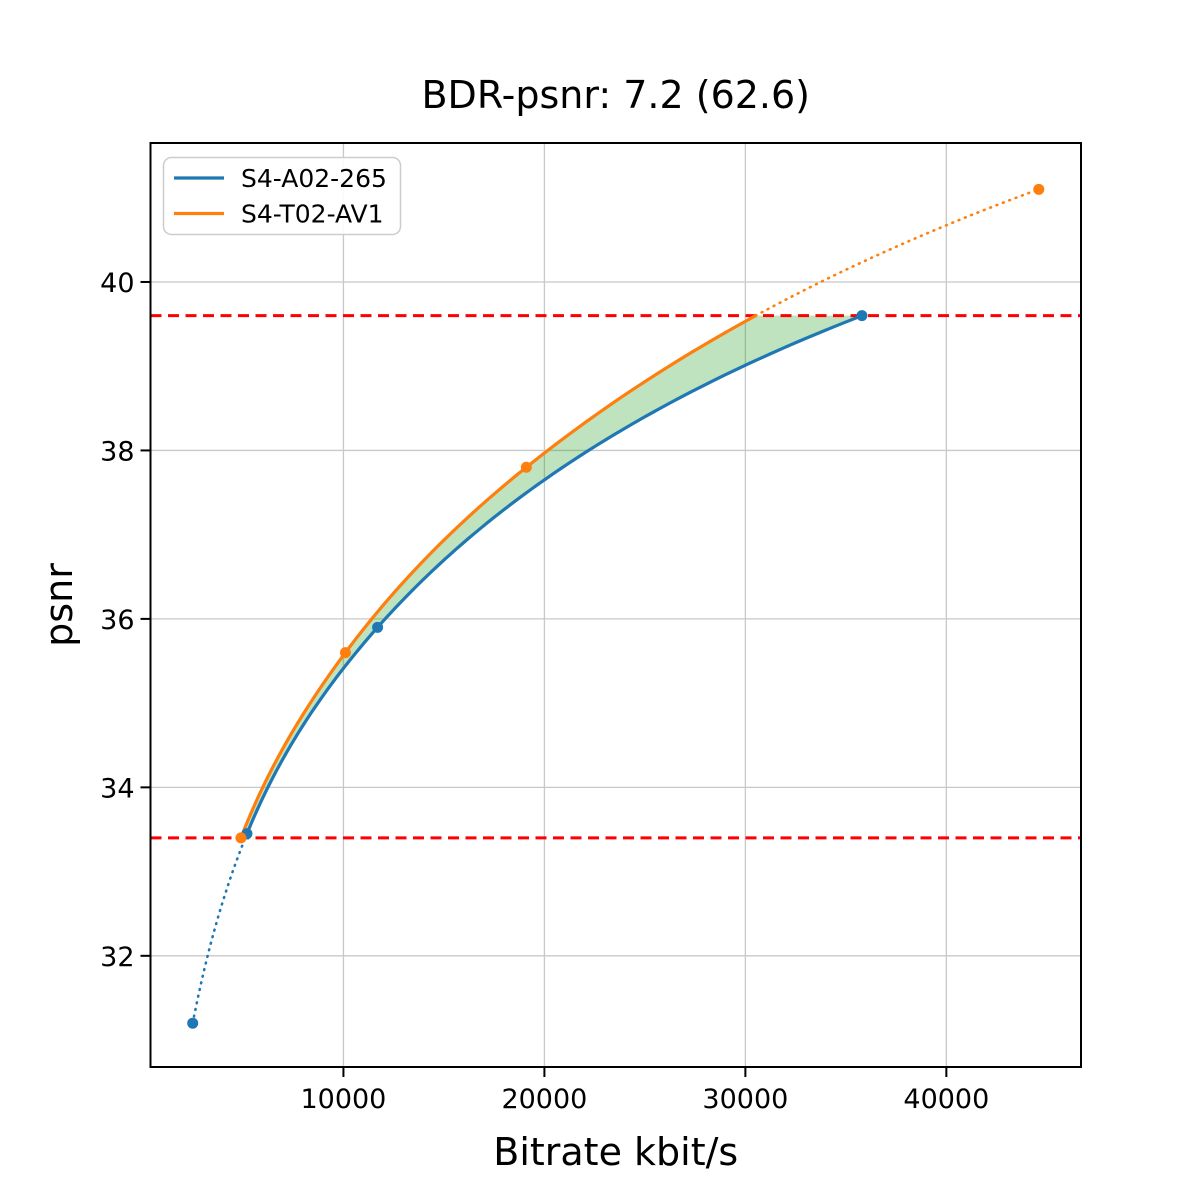  I want to click on y-axis-label: psnr, so click(59, 605).